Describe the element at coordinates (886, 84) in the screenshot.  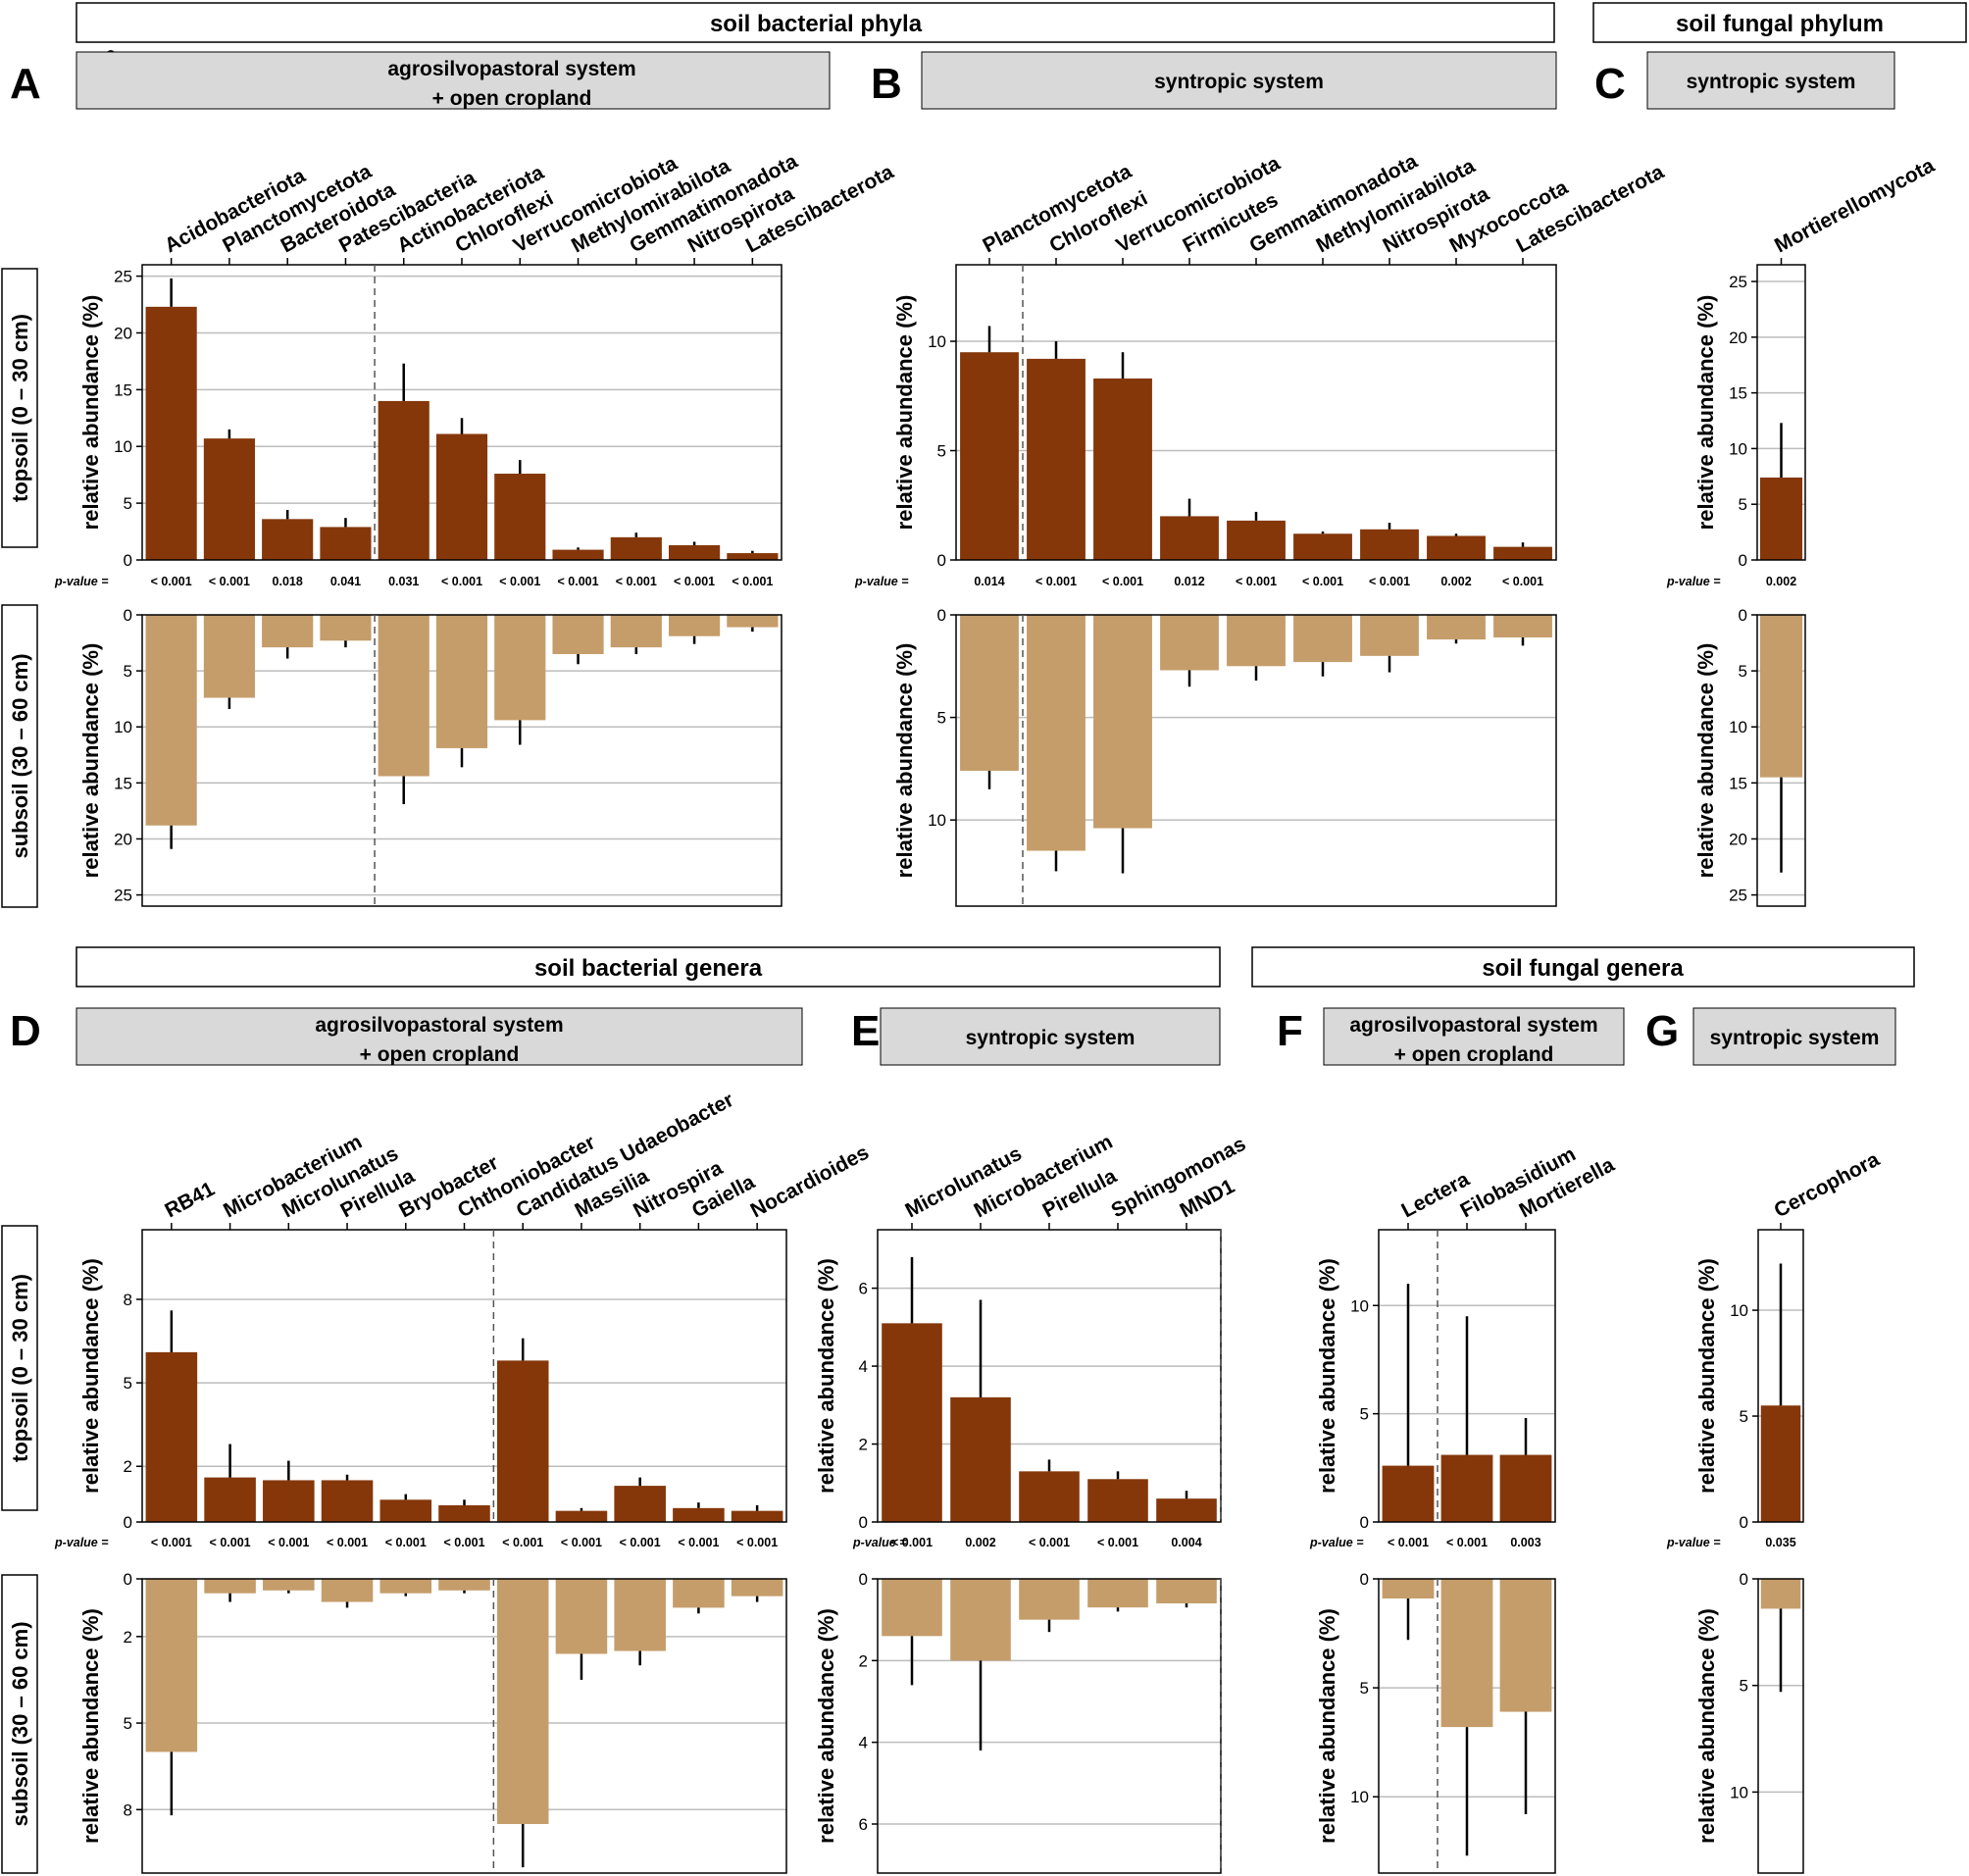
I see `panel-letter: B` at that location.